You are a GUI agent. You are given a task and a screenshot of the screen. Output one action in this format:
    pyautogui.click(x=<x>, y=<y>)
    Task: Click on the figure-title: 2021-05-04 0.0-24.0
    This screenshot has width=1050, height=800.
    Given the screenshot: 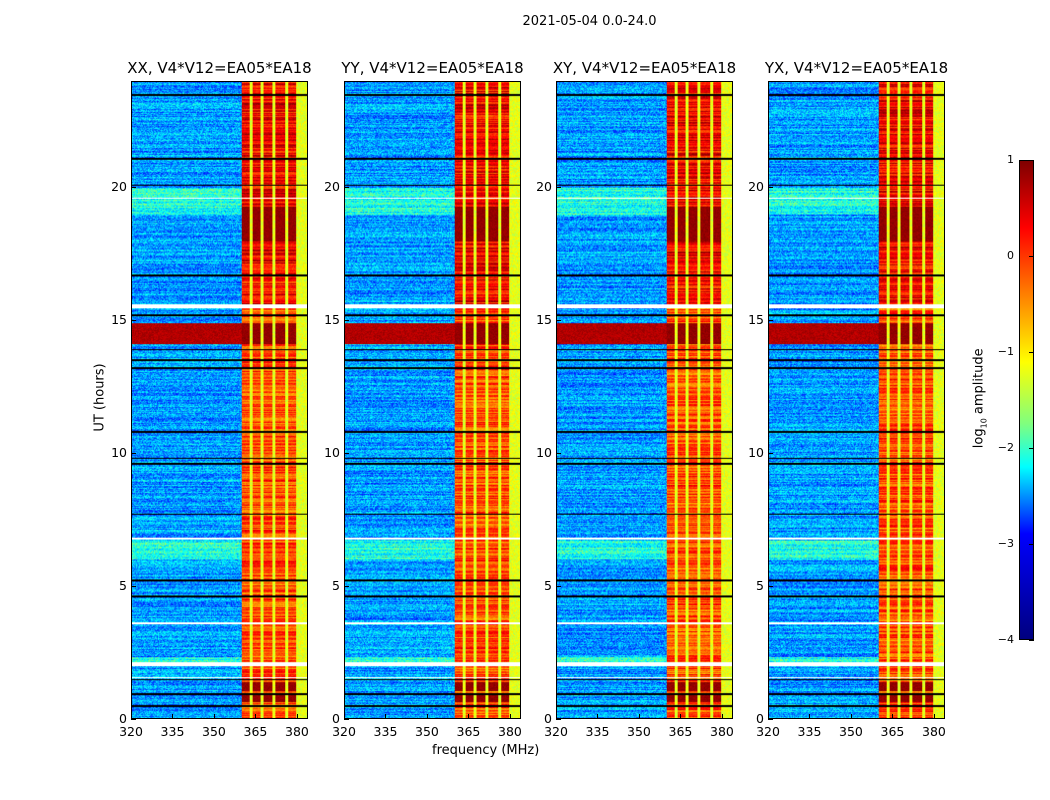 What is the action you would take?
    pyautogui.click(x=589, y=21)
    